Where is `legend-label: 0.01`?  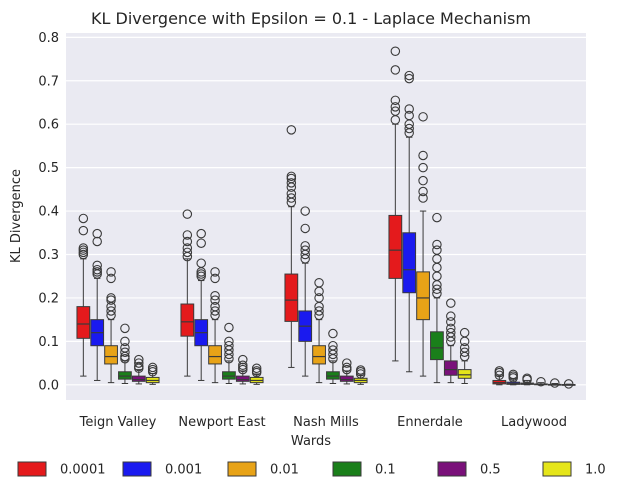
legend-label: 0.01 is located at coordinates (284, 470).